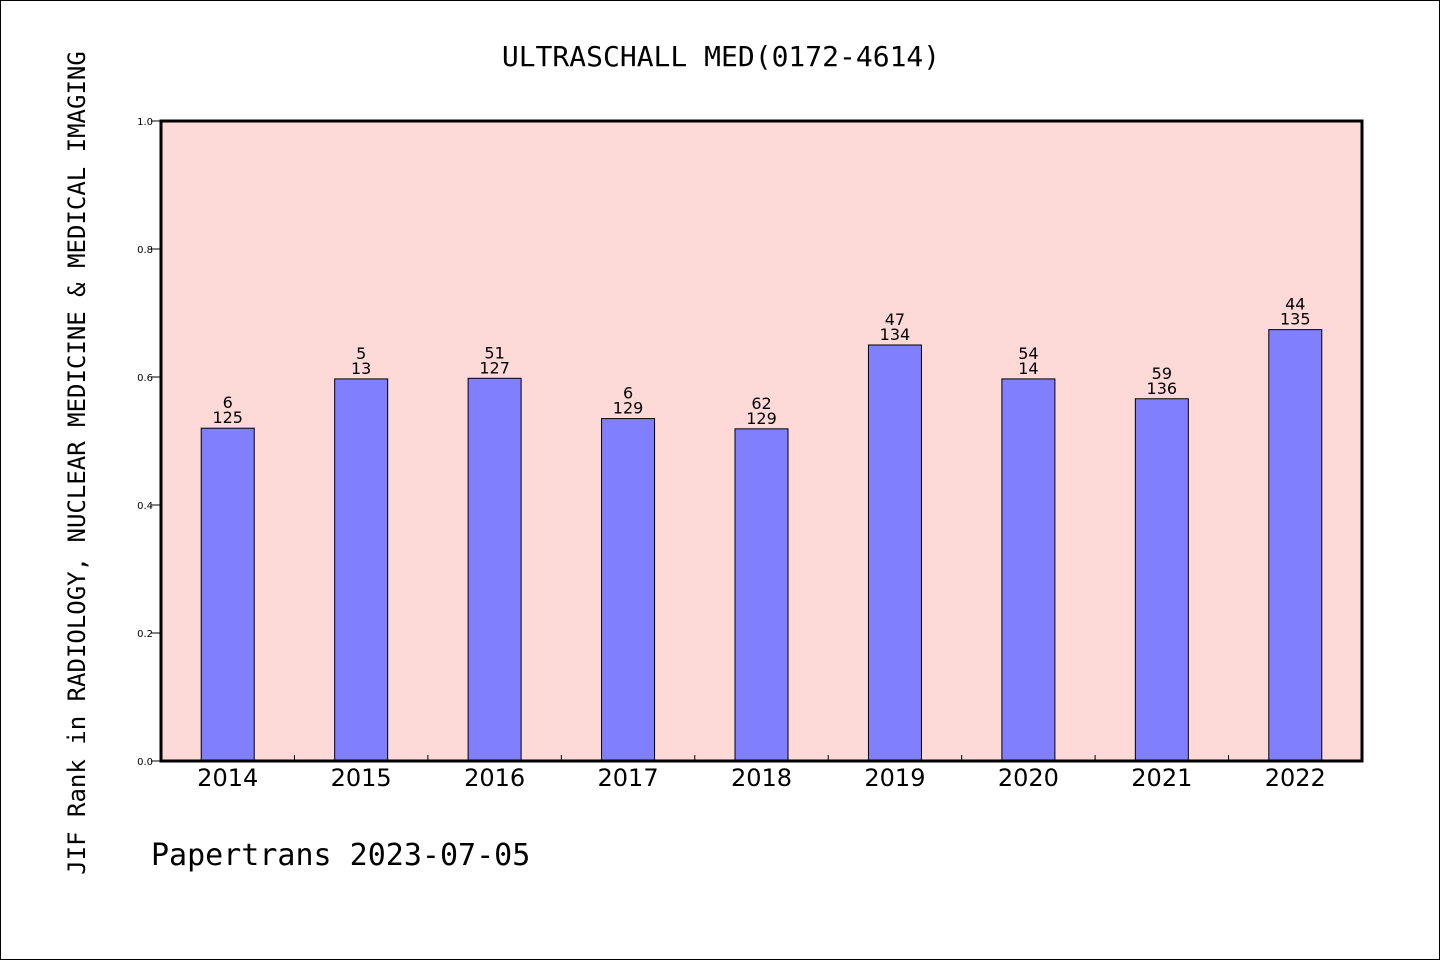 This screenshot has height=961, width=1440. What do you see at coordinates (145, 378) in the screenshot?
I see `y-tick-label: 0.6` at bounding box center [145, 378].